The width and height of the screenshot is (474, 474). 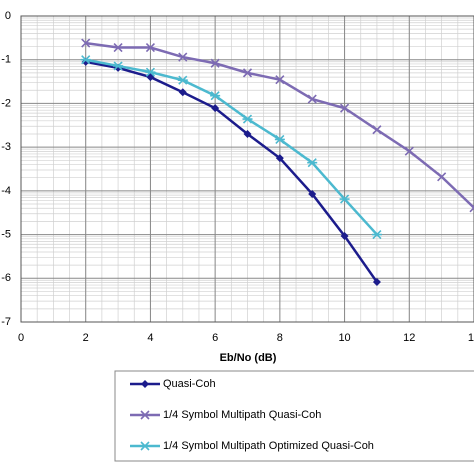 I want to click on y-tick-label: -4, so click(x=6, y=191).